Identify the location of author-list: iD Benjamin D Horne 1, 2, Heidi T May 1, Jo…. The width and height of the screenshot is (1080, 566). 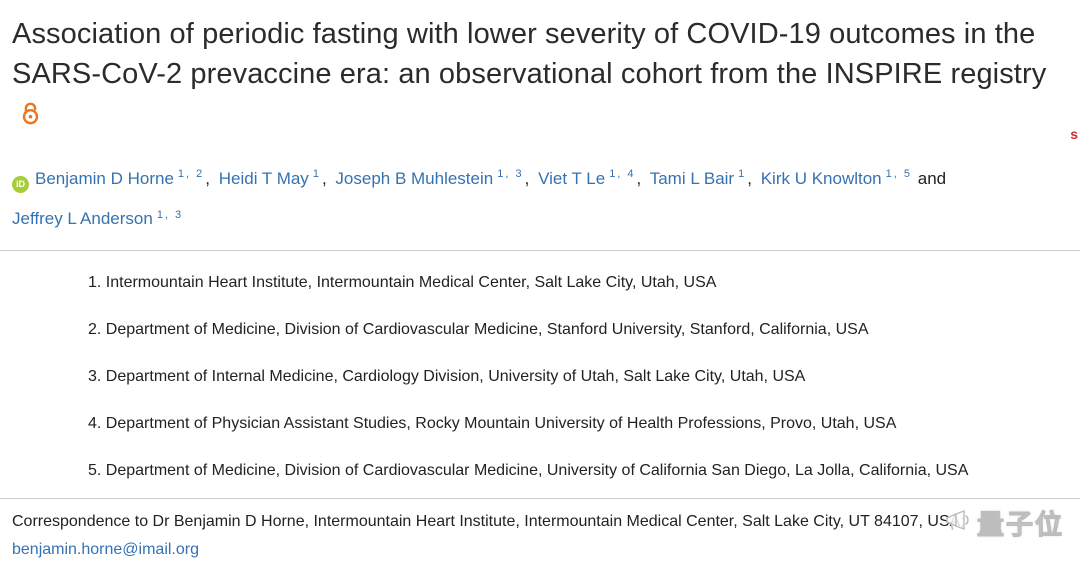
(539, 196).